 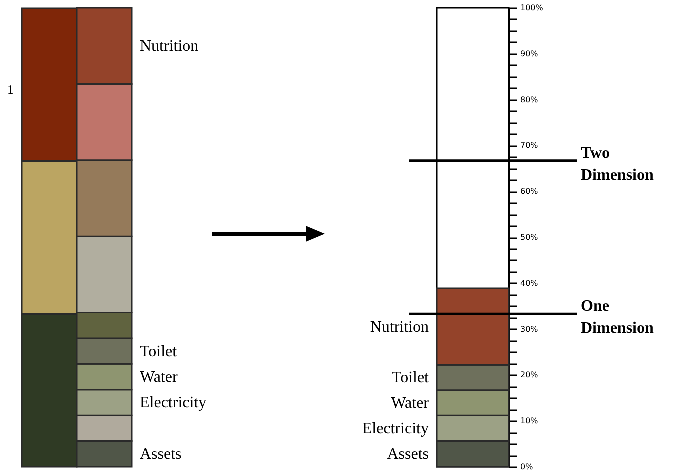 I want to click on y-tick-label: 70%, so click(x=529, y=145).